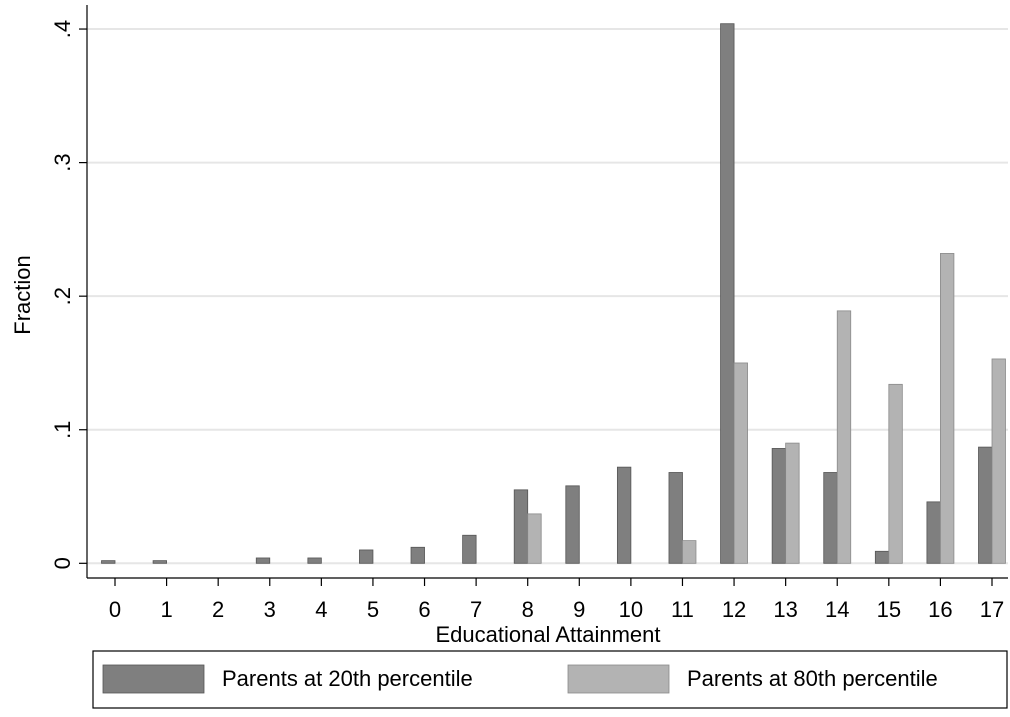  What do you see at coordinates (321, 609) in the screenshot?
I see `x-tick-label: 4` at bounding box center [321, 609].